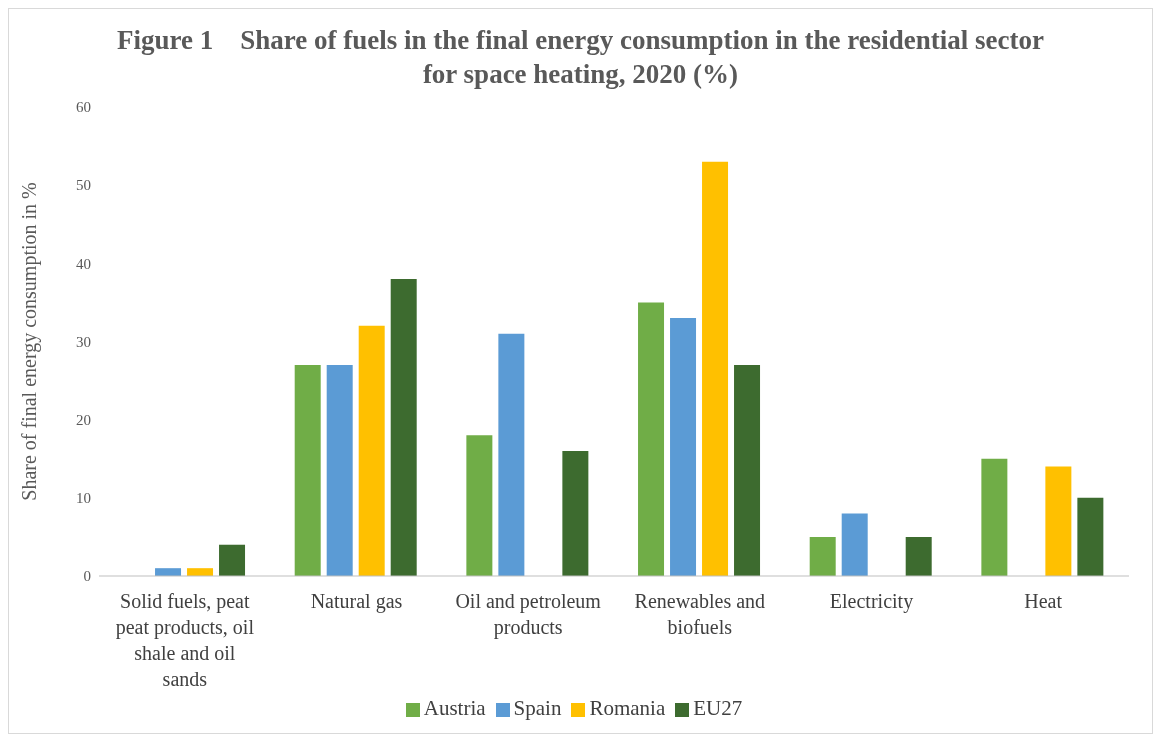 Image resolution: width=1161 pixels, height=742 pixels. What do you see at coordinates (537, 708) in the screenshot?
I see `legend-label: Spain` at bounding box center [537, 708].